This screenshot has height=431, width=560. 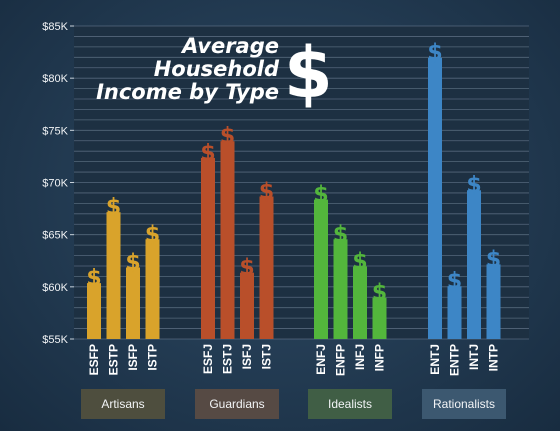 I want to click on y-tick-label: $85K, so click(x=55, y=27).